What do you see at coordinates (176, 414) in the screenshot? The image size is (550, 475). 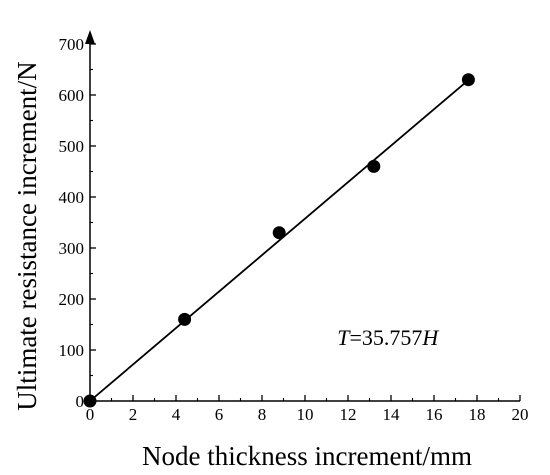 I see `x-tick-label: 4` at bounding box center [176, 414].